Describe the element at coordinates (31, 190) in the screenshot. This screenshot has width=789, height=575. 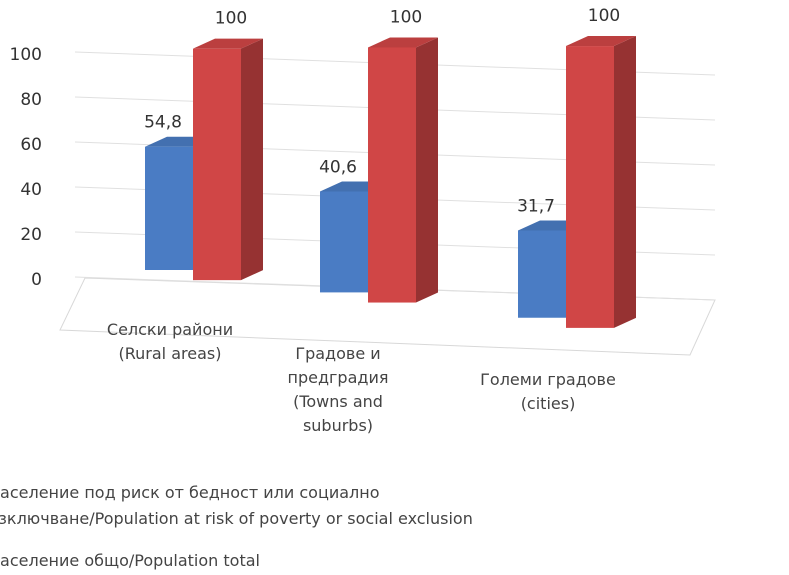
I see `y-tick-label: 40` at that location.